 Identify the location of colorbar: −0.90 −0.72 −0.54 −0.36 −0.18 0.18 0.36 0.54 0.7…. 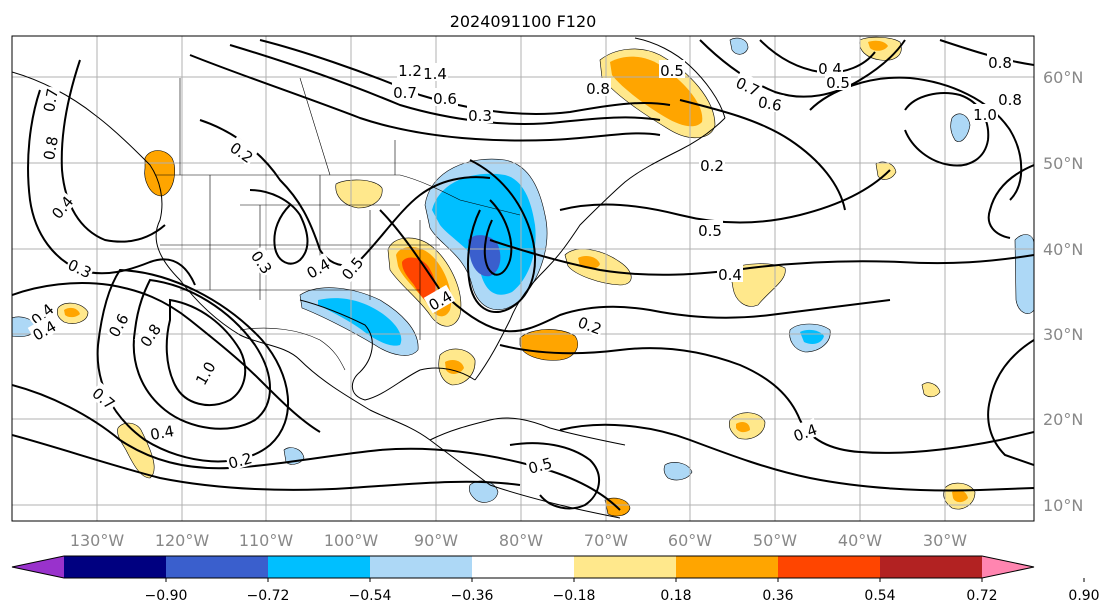
(555, 579).